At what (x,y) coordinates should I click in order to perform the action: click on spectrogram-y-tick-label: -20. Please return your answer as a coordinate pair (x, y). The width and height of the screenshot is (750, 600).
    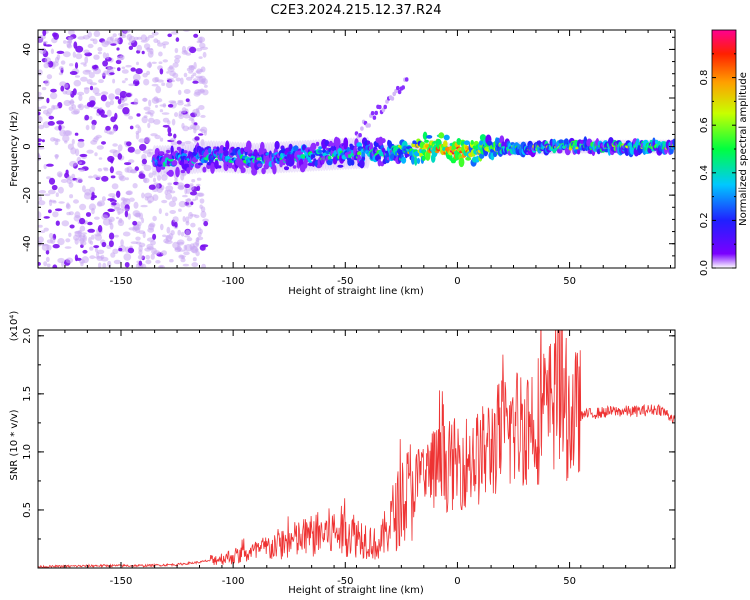
    Looking at the image, I should click on (27, 195).